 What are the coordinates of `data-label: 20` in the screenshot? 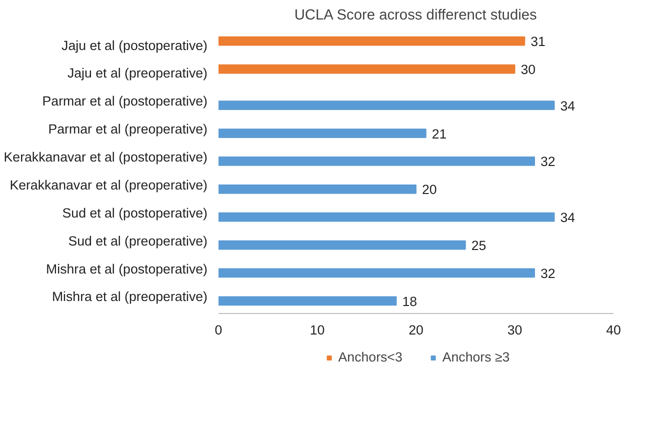 It's located at (429, 190).